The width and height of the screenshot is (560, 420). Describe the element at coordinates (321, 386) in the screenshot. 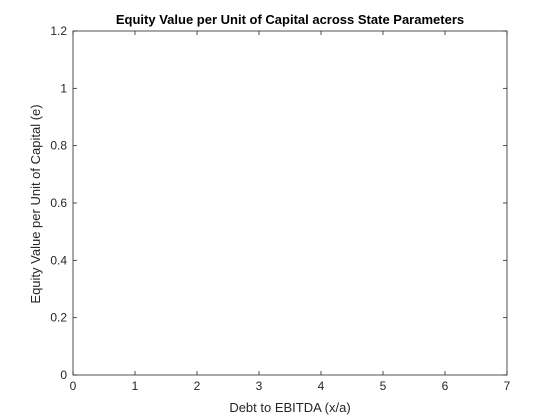

I see `x-tick-label: 4` at that location.